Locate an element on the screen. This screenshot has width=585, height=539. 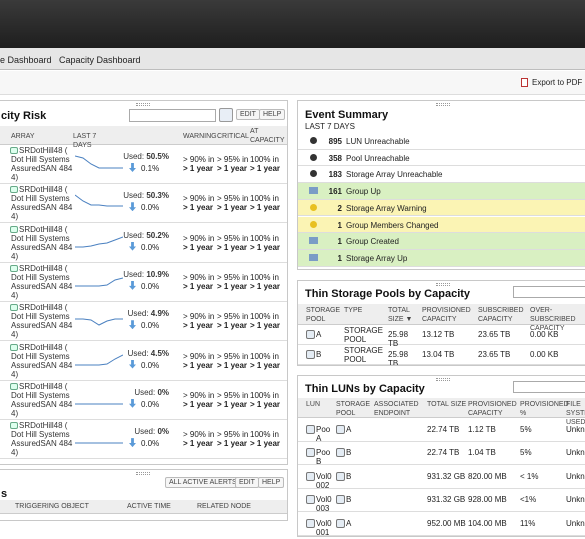
cell: 928.00 MB is located at coordinates (487, 500).